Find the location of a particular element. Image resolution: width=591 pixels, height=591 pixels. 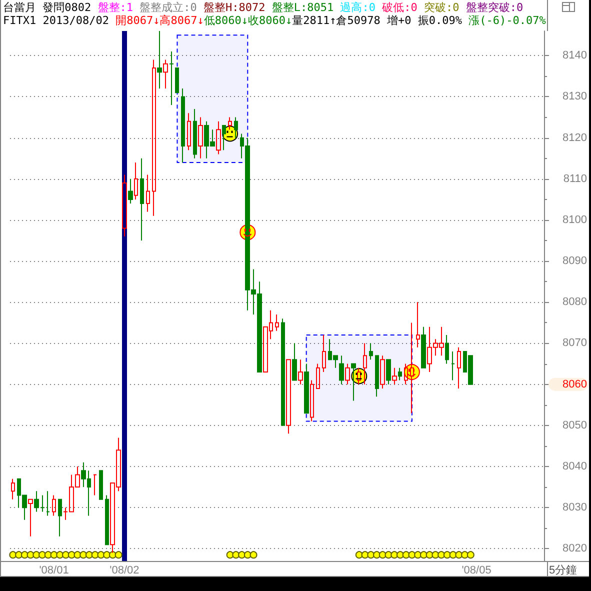

y-tick-label: 8040 is located at coordinates (574, 466).